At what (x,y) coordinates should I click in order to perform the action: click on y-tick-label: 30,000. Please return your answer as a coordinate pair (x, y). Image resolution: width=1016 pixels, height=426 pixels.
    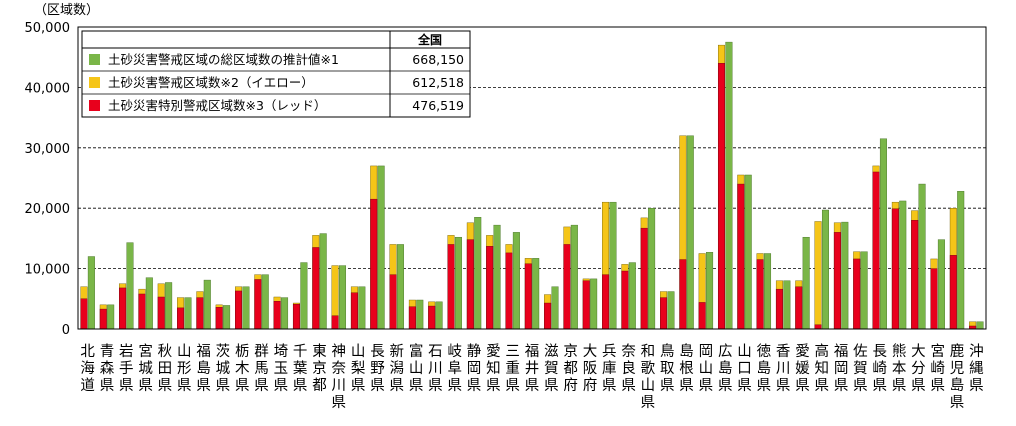
    Looking at the image, I should click on (48, 149).